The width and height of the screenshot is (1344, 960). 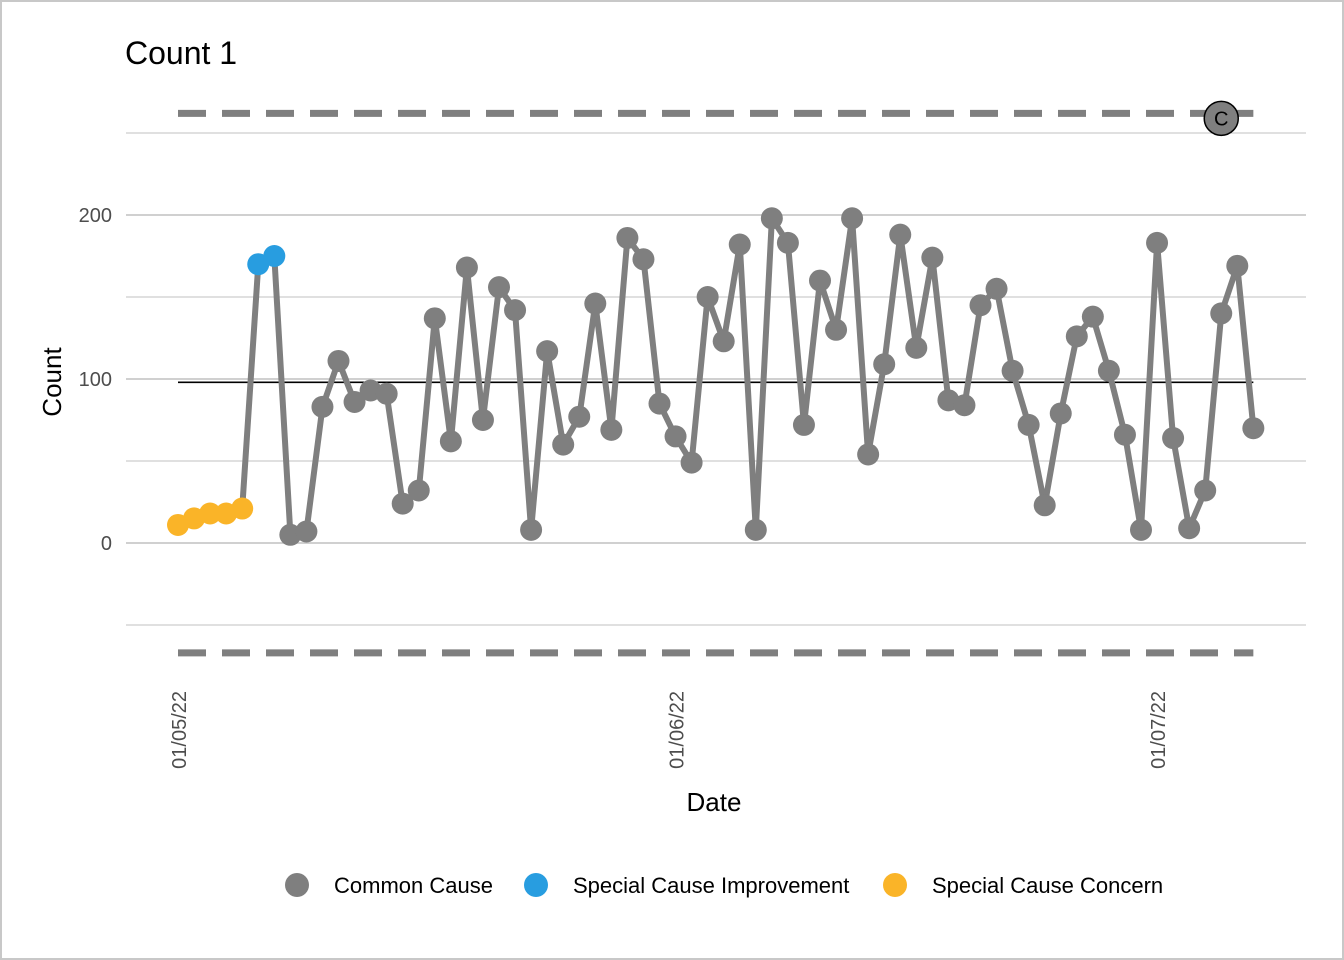 What do you see at coordinates (180, 730) in the screenshot?
I see `x-tick-label: 01/05/22` at bounding box center [180, 730].